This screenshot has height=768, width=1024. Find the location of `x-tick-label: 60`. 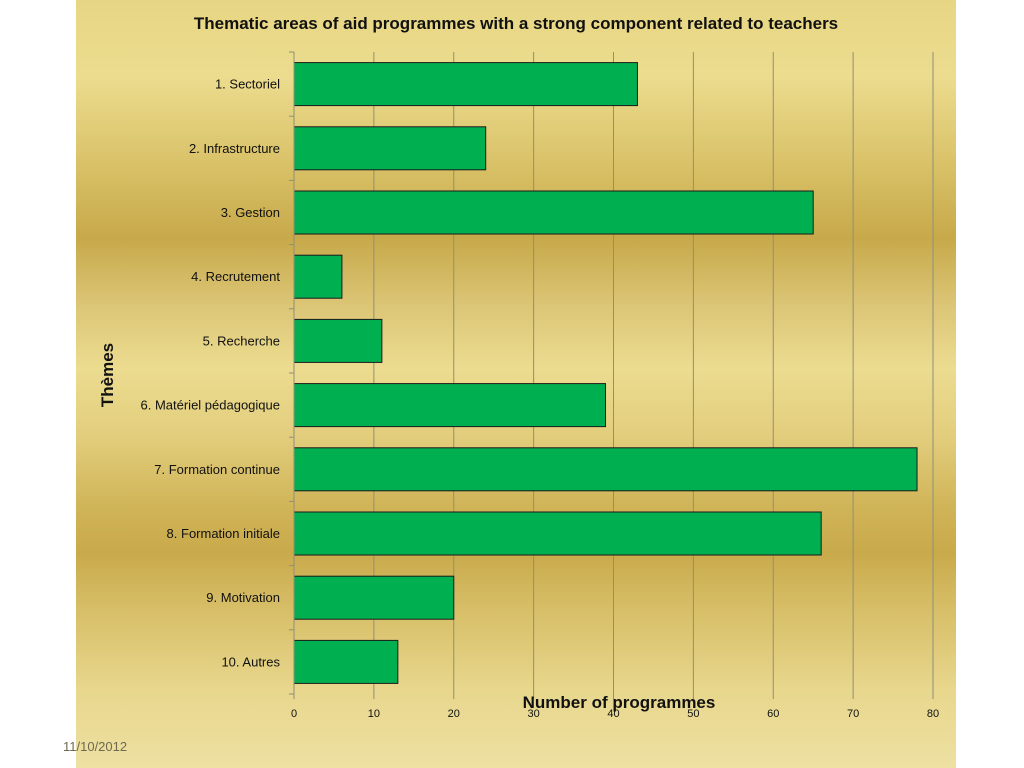

x-tick-label: 60 is located at coordinates (773, 714).